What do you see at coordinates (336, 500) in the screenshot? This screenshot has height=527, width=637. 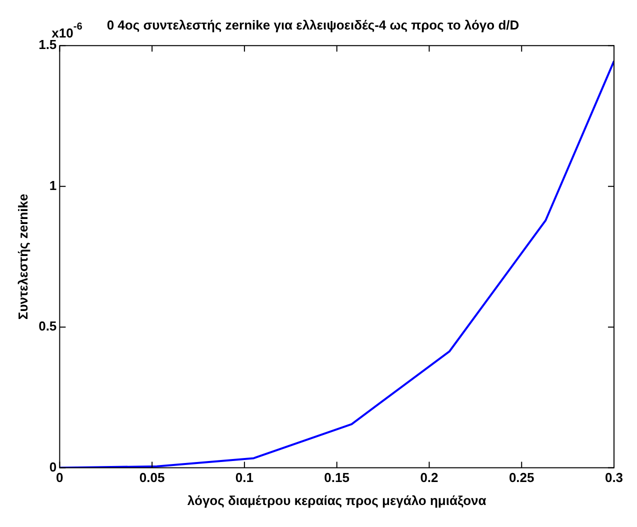 I see `x-axis-title: λόγος διαμέτρου κεραίας προς μεγάλο ημιάξονα` at bounding box center [336, 500].